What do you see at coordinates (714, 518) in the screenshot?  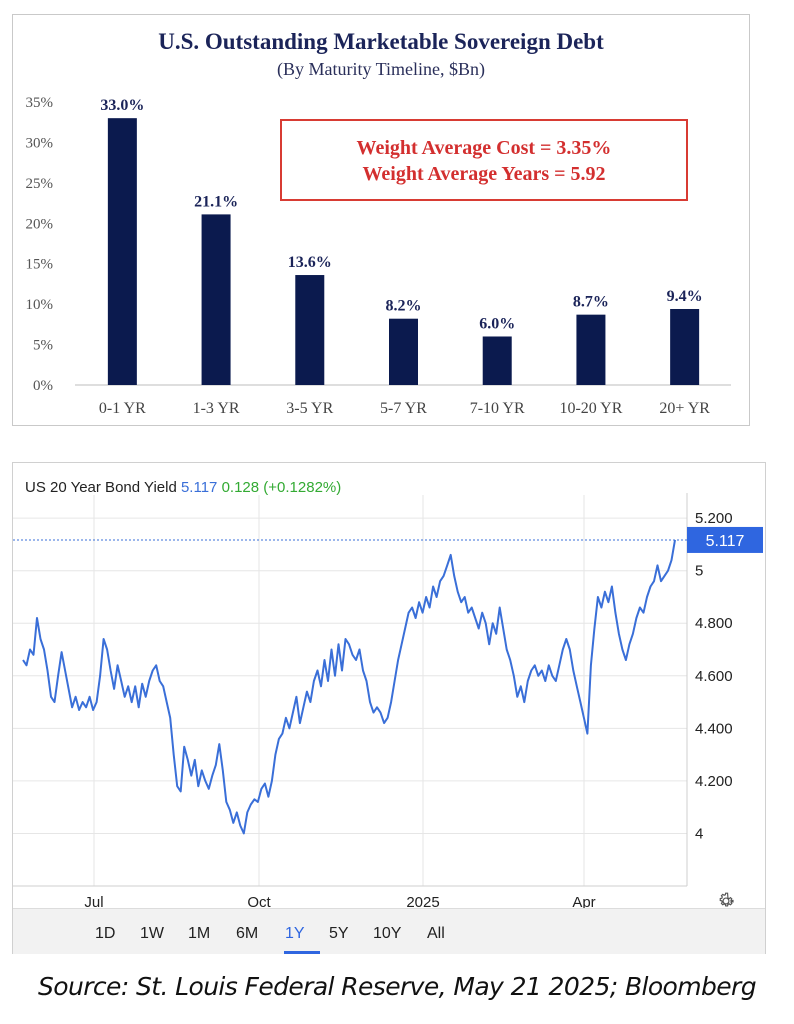 I see `line-y-tick-label: 5.200` at bounding box center [714, 518].